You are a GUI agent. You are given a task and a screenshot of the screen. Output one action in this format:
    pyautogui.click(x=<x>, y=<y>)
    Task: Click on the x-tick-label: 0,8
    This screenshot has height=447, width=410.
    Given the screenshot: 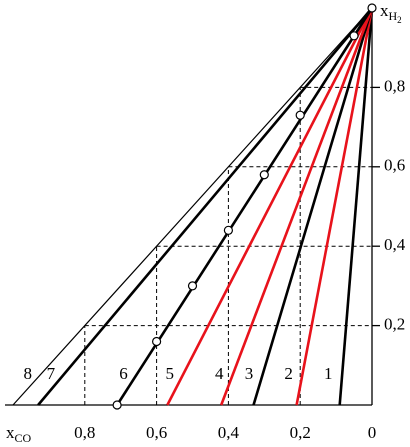 What is the action you would take?
    pyautogui.click(x=84, y=432)
    